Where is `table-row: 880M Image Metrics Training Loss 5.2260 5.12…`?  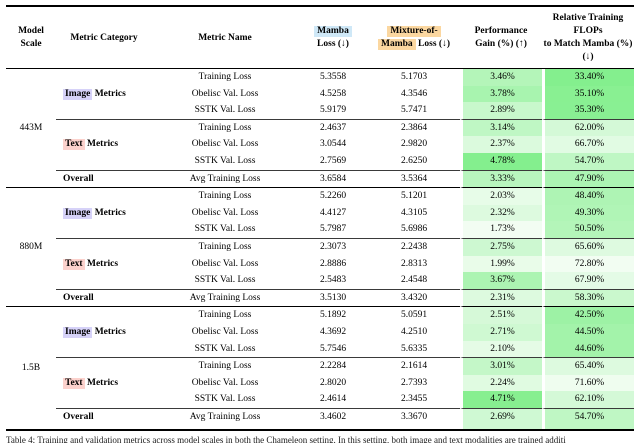
table-row: 880M Image Metrics Training Loss 5.2260 5.12… is located at coordinates (320, 219).